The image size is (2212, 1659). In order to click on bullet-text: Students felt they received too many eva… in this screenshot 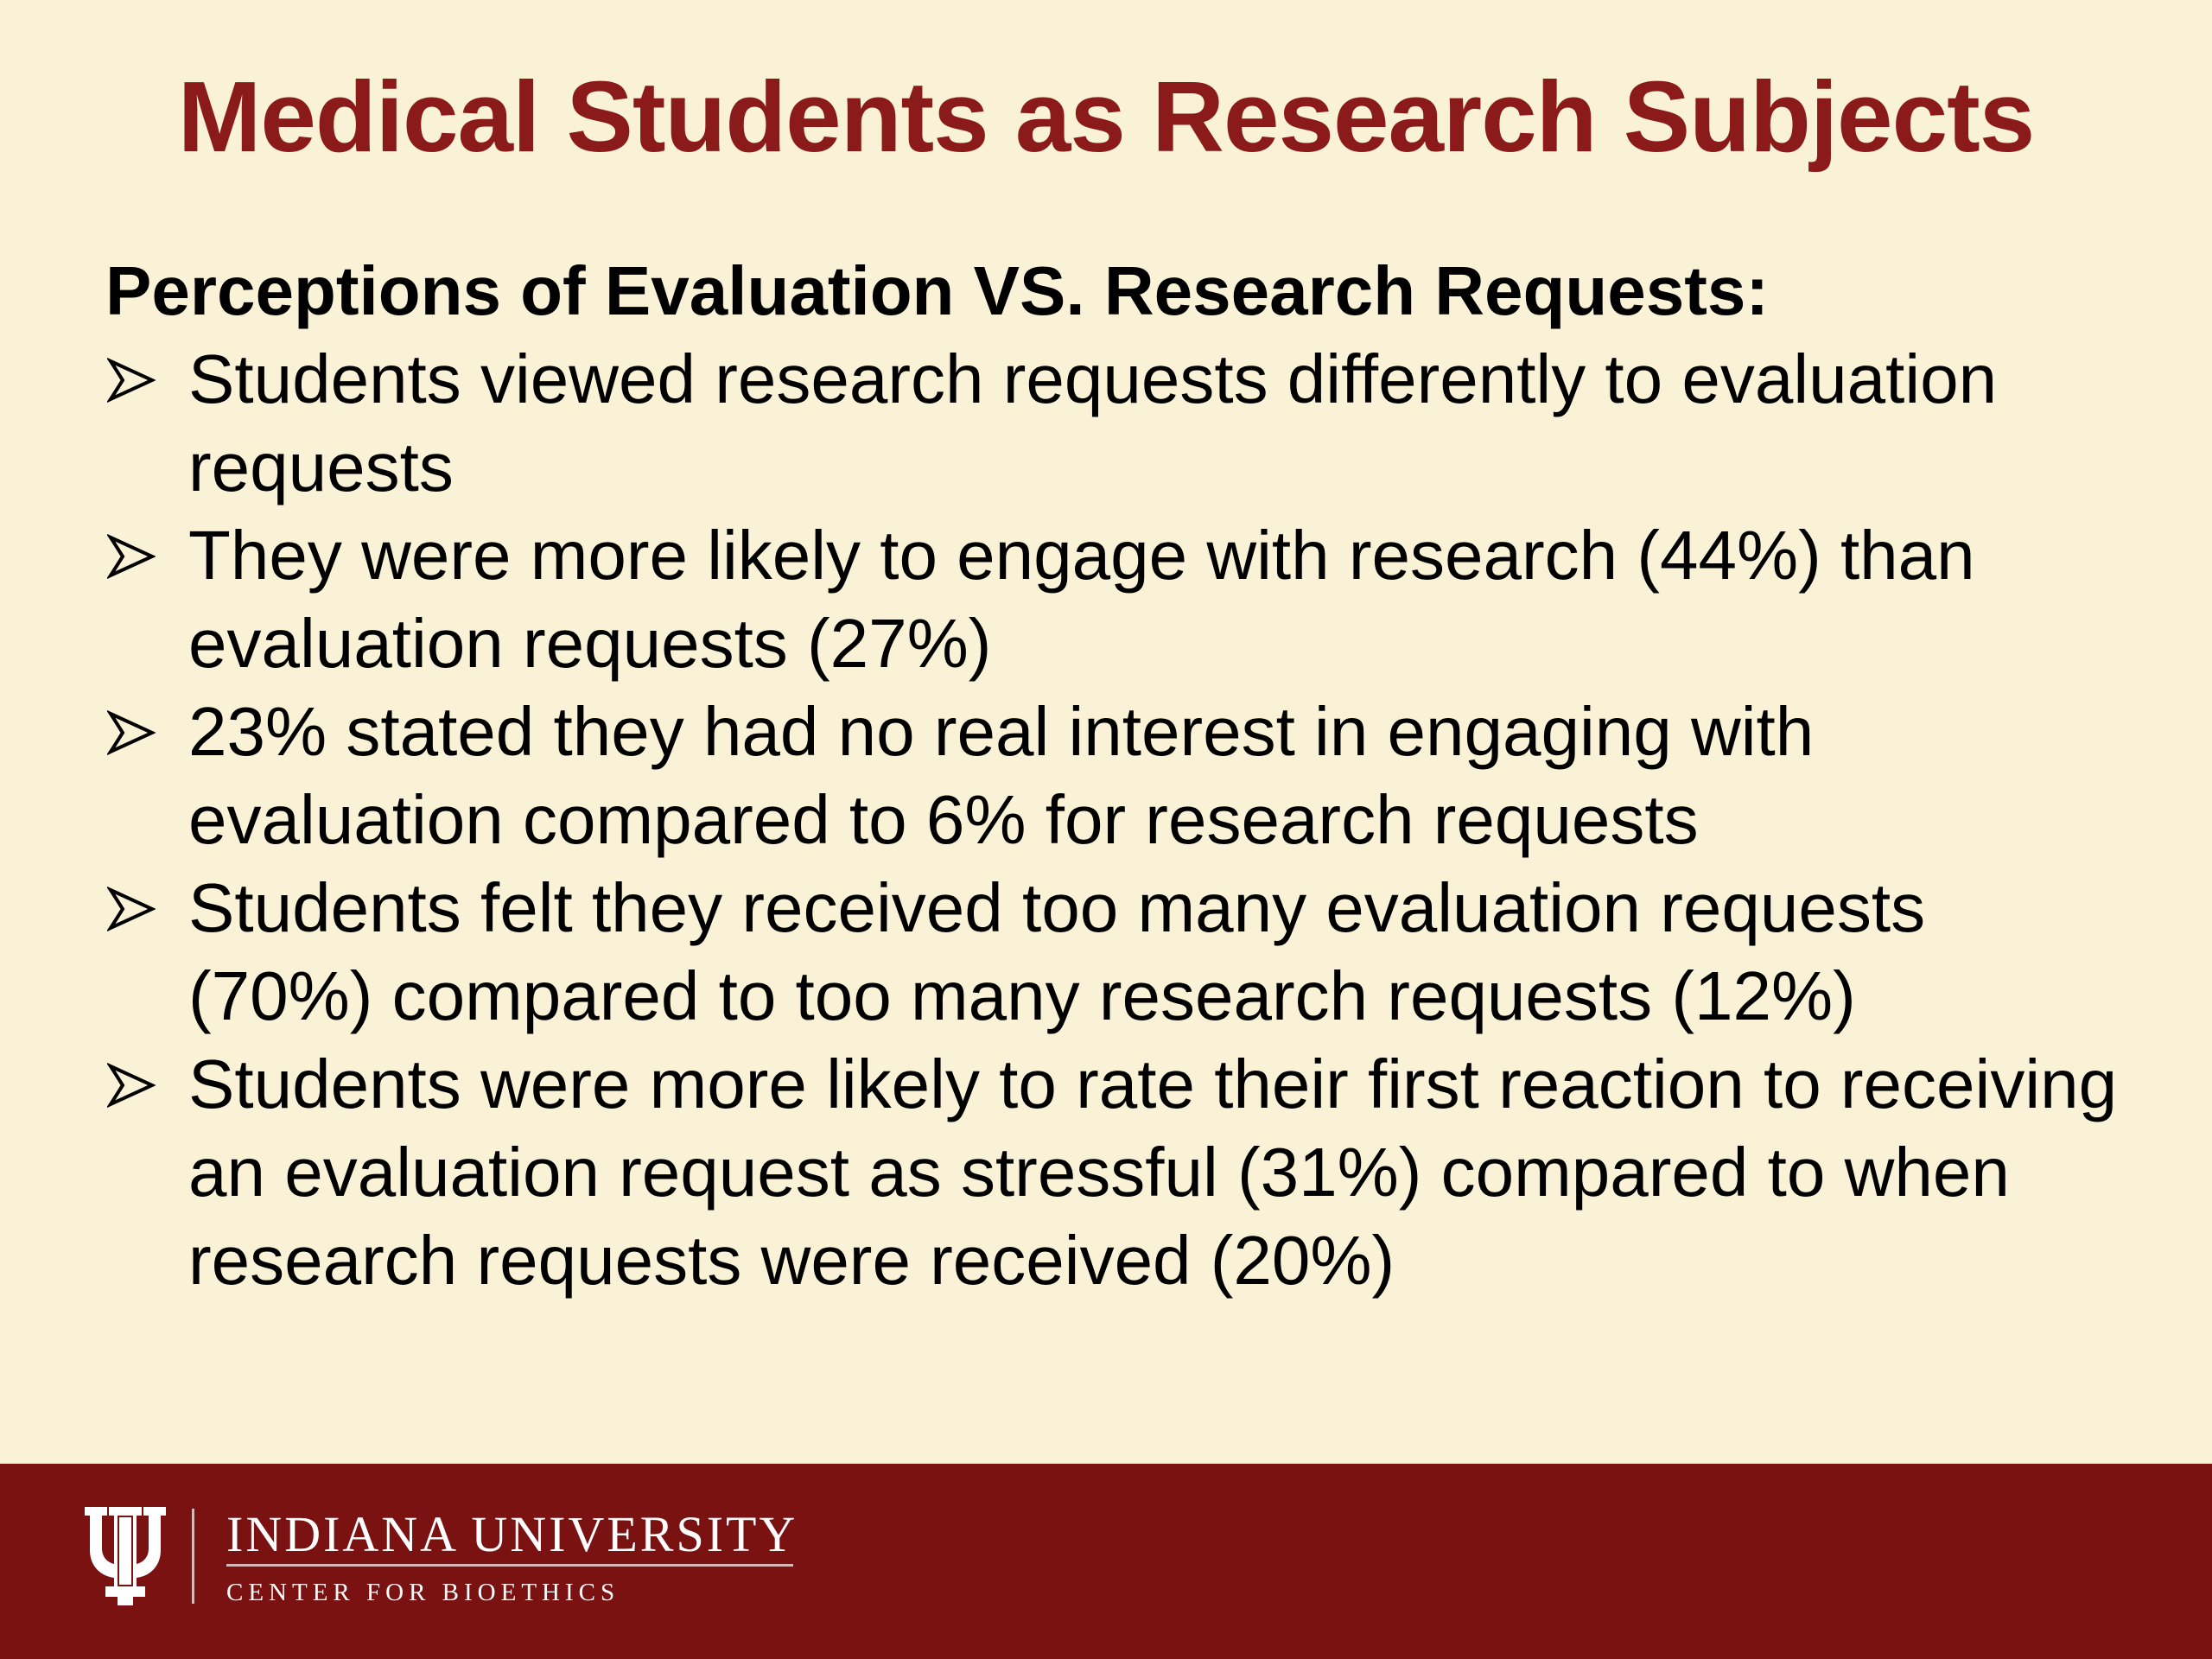, I will do `click(1057, 951)`.